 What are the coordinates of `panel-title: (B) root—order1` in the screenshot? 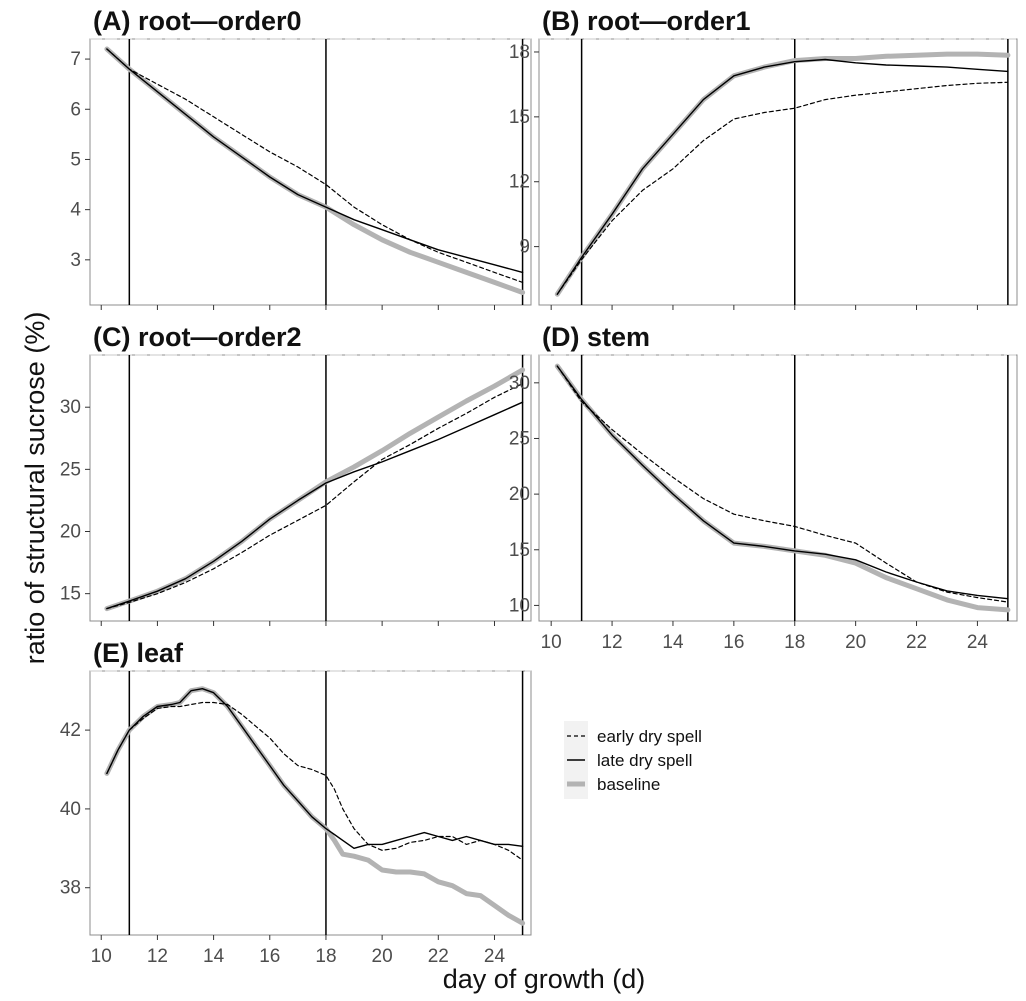 It's located at (646, 21).